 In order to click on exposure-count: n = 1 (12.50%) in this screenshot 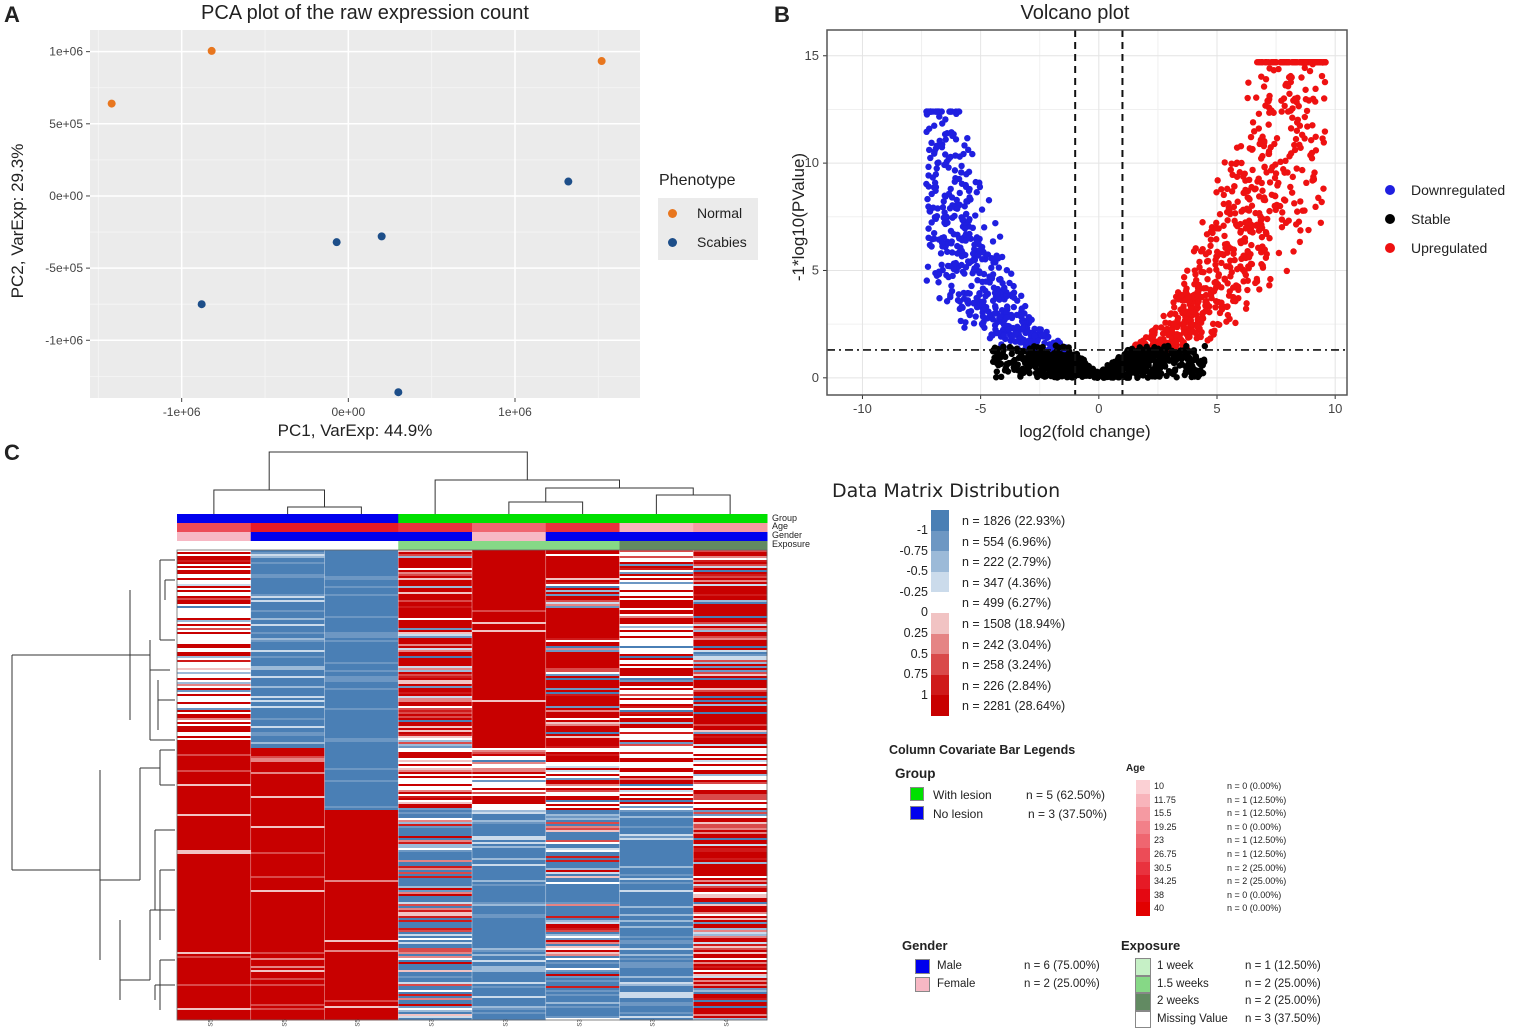, I will do `click(1283, 966)`.